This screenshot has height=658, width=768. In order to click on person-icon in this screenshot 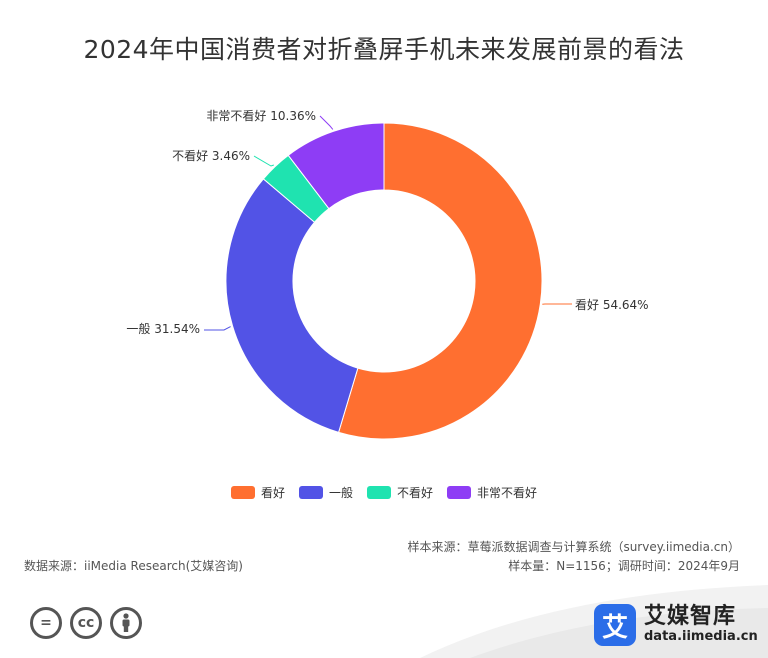, I will do `click(126, 623)`.